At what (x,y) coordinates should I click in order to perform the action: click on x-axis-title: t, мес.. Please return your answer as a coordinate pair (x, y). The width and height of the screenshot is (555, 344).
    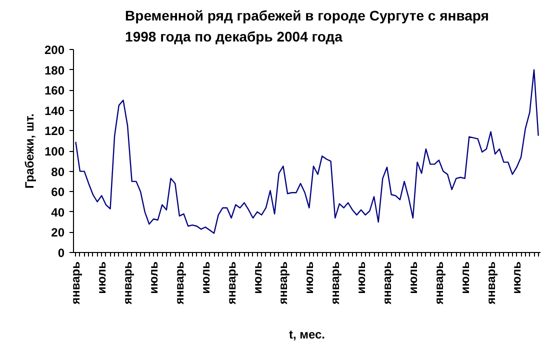
    Looking at the image, I should click on (307, 334).